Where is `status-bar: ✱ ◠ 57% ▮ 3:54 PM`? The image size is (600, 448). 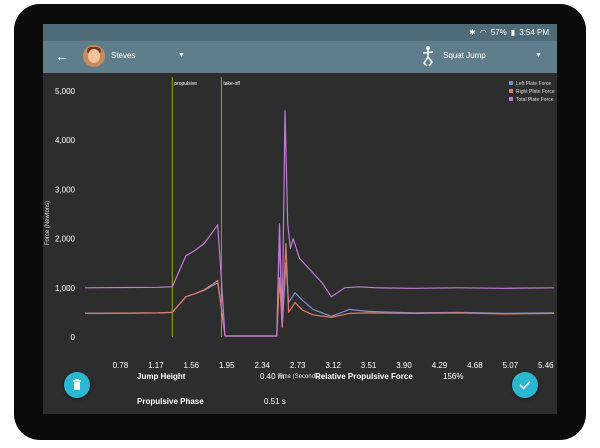
status-bar: ✱ ◠ 57% ▮ 3:54 PM is located at coordinates (300, 32).